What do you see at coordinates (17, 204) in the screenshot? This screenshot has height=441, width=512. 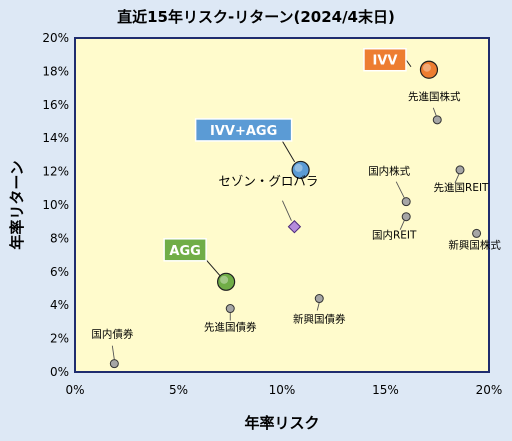 I see `y-axis-title: 年率リターン` at bounding box center [17, 204].